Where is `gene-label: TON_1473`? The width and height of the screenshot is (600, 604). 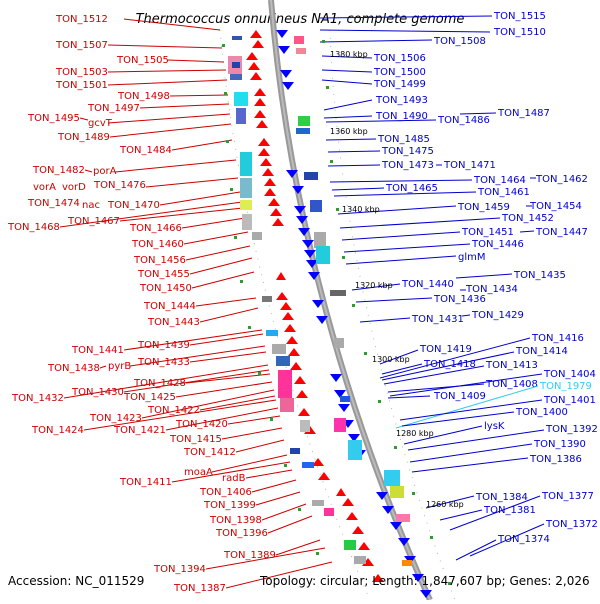 gene-label: TON_1473 is located at coordinates (407, 165).